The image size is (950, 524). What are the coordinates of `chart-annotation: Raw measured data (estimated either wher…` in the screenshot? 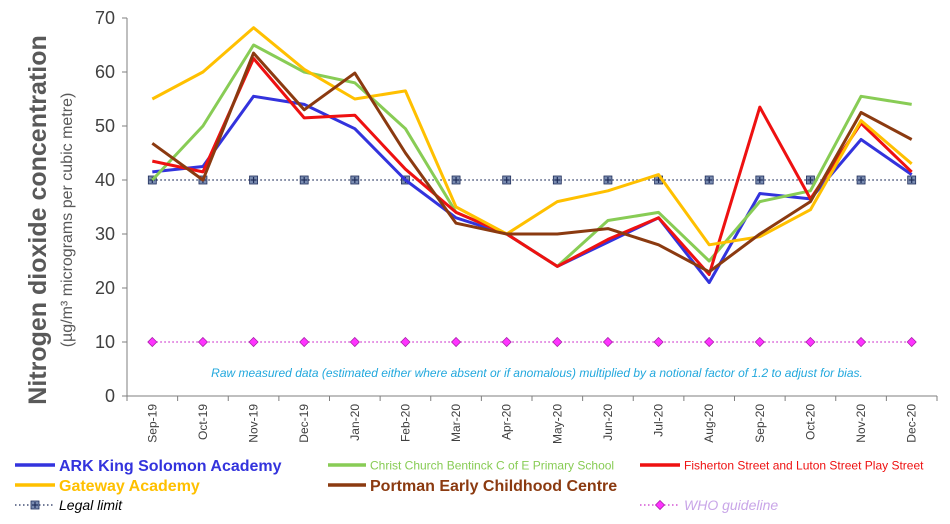 It's located at (537, 373).